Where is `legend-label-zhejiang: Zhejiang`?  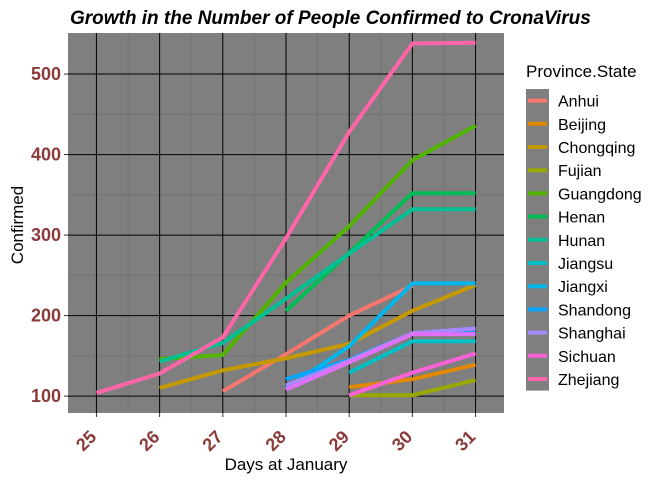 legend-label-zhejiang: Zhejiang is located at coordinates (588, 380).